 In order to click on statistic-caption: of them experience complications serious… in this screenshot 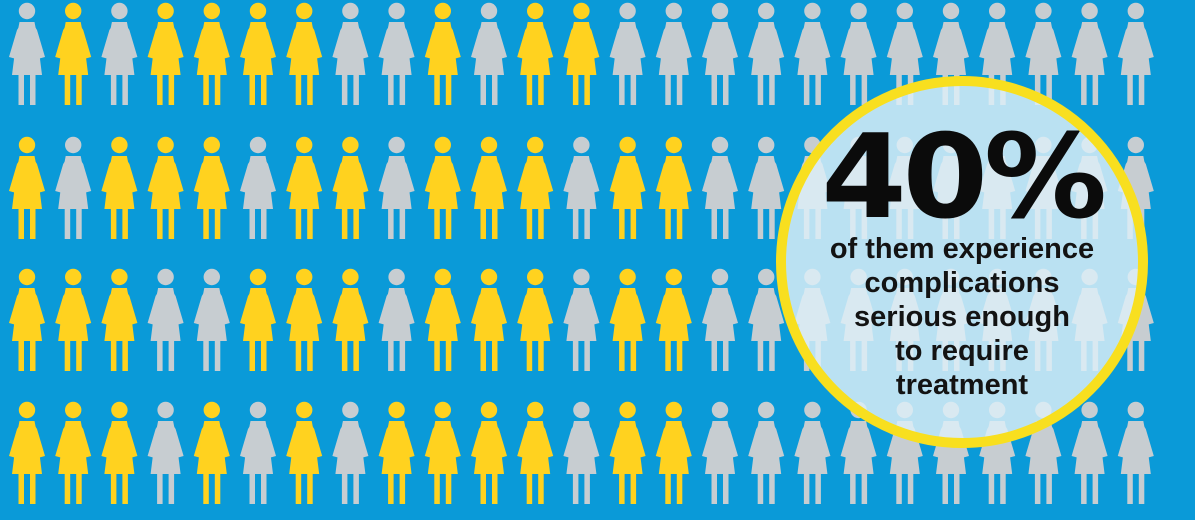, I will do `click(962, 317)`.